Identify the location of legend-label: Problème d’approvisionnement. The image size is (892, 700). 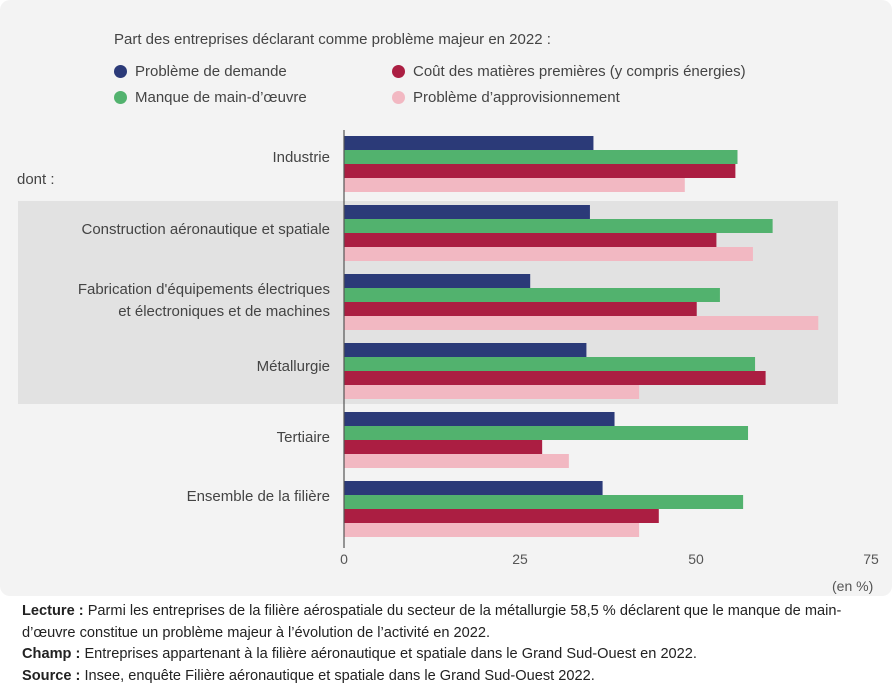
(516, 97).